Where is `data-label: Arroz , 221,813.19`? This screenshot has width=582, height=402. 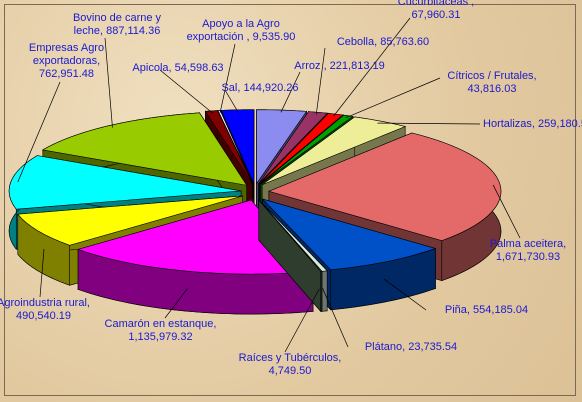 data-label: Arroz , 221,813.19 is located at coordinates (339, 66).